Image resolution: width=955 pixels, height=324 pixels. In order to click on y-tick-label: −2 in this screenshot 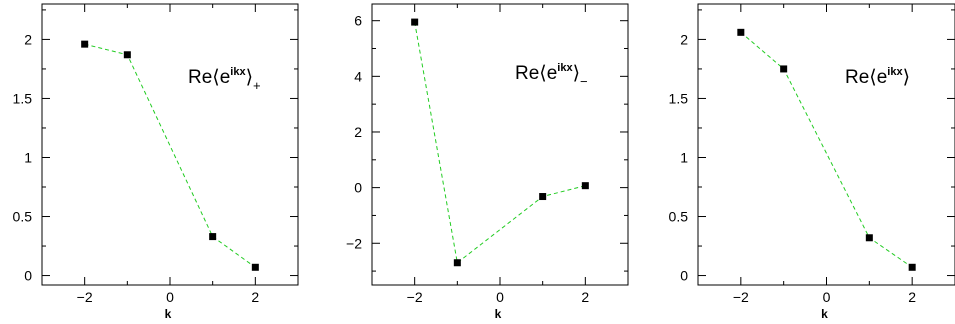, I will do `click(354, 243)`.